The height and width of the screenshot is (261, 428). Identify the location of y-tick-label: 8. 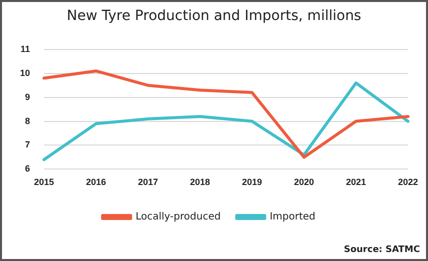
(27, 121).